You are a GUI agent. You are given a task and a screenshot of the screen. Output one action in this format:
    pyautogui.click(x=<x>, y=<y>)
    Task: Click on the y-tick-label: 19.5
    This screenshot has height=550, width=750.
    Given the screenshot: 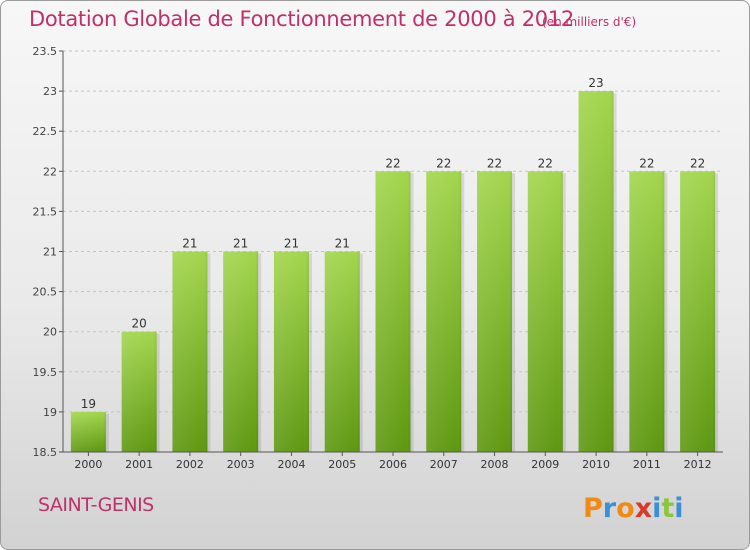 What is the action you would take?
    pyautogui.click(x=45, y=372)
    